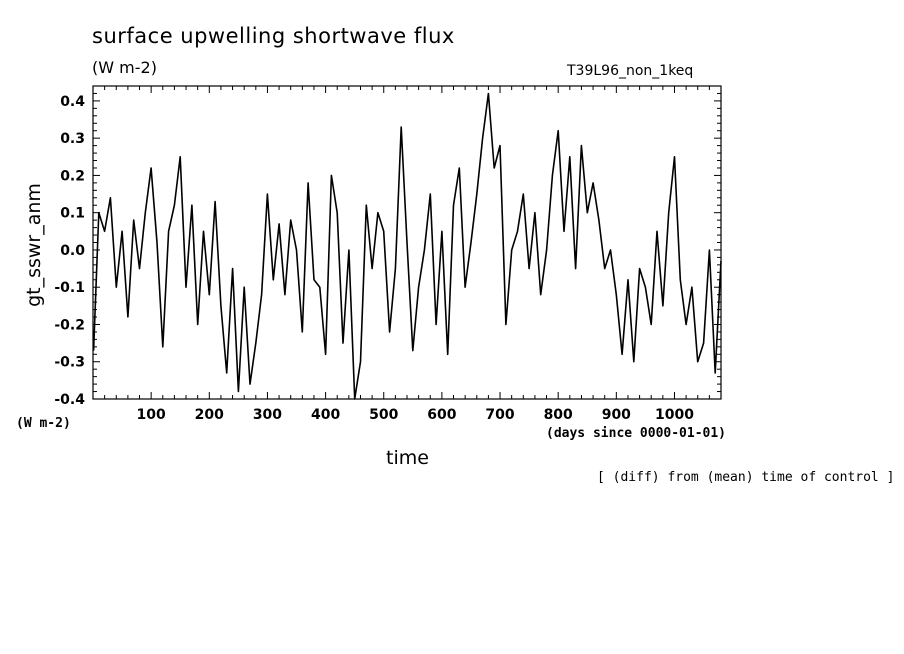  What do you see at coordinates (69, 363) in the screenshot?
I see `y-tick-label: -0.3` at bounding box center [69, 363].